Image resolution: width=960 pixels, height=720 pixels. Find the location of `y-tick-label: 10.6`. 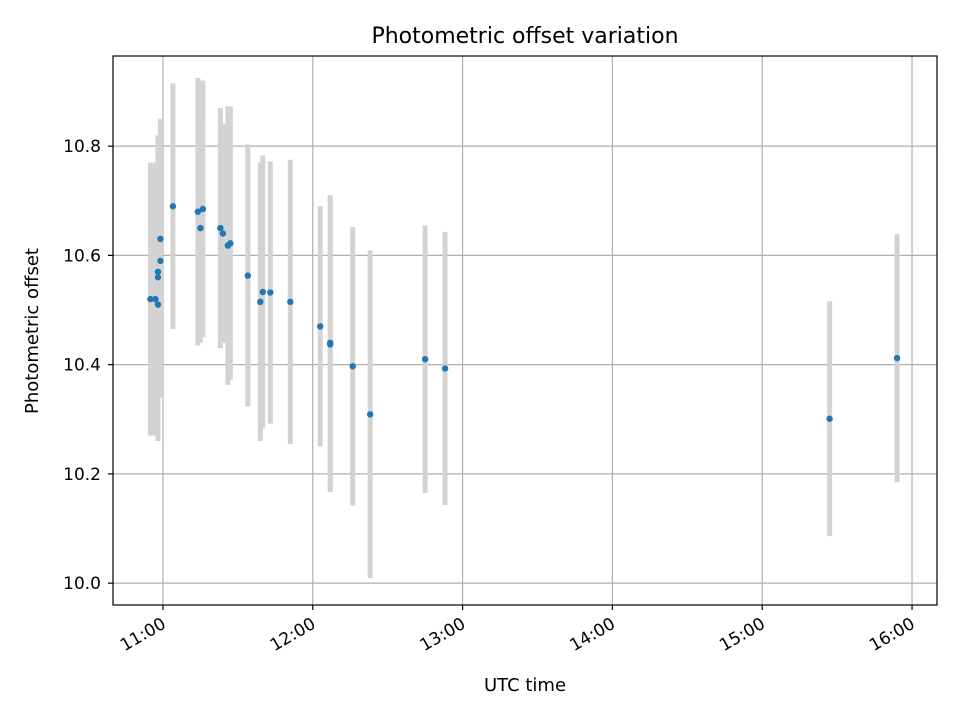

y-tick-label: 10.6 is located at coordinates (82, 256).